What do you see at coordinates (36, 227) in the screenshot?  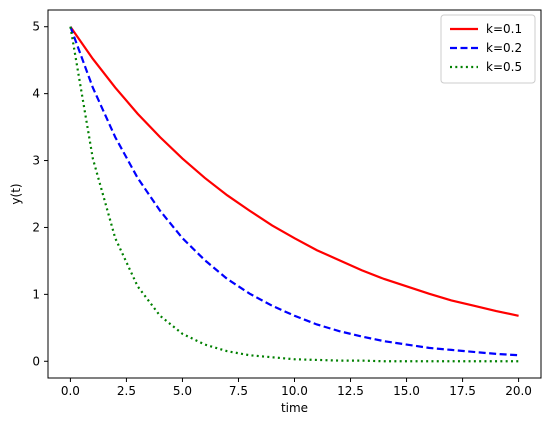 I see `y-tick-label: 2` at bounding box center [36, 227].